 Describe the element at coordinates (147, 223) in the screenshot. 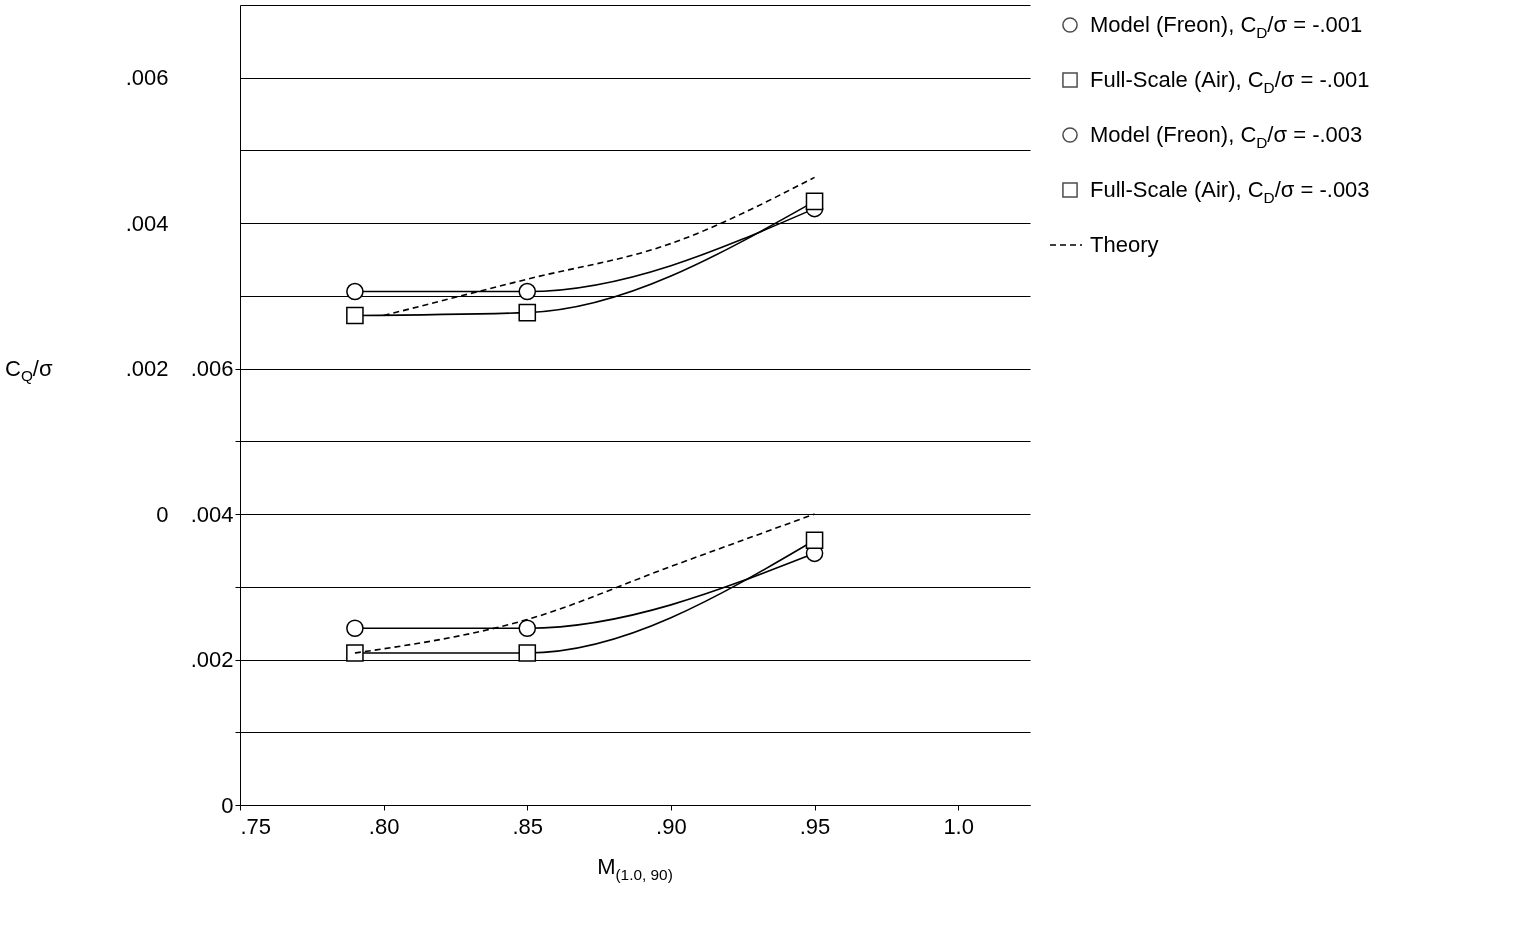

I see `y-tick-label: .004` at that location.